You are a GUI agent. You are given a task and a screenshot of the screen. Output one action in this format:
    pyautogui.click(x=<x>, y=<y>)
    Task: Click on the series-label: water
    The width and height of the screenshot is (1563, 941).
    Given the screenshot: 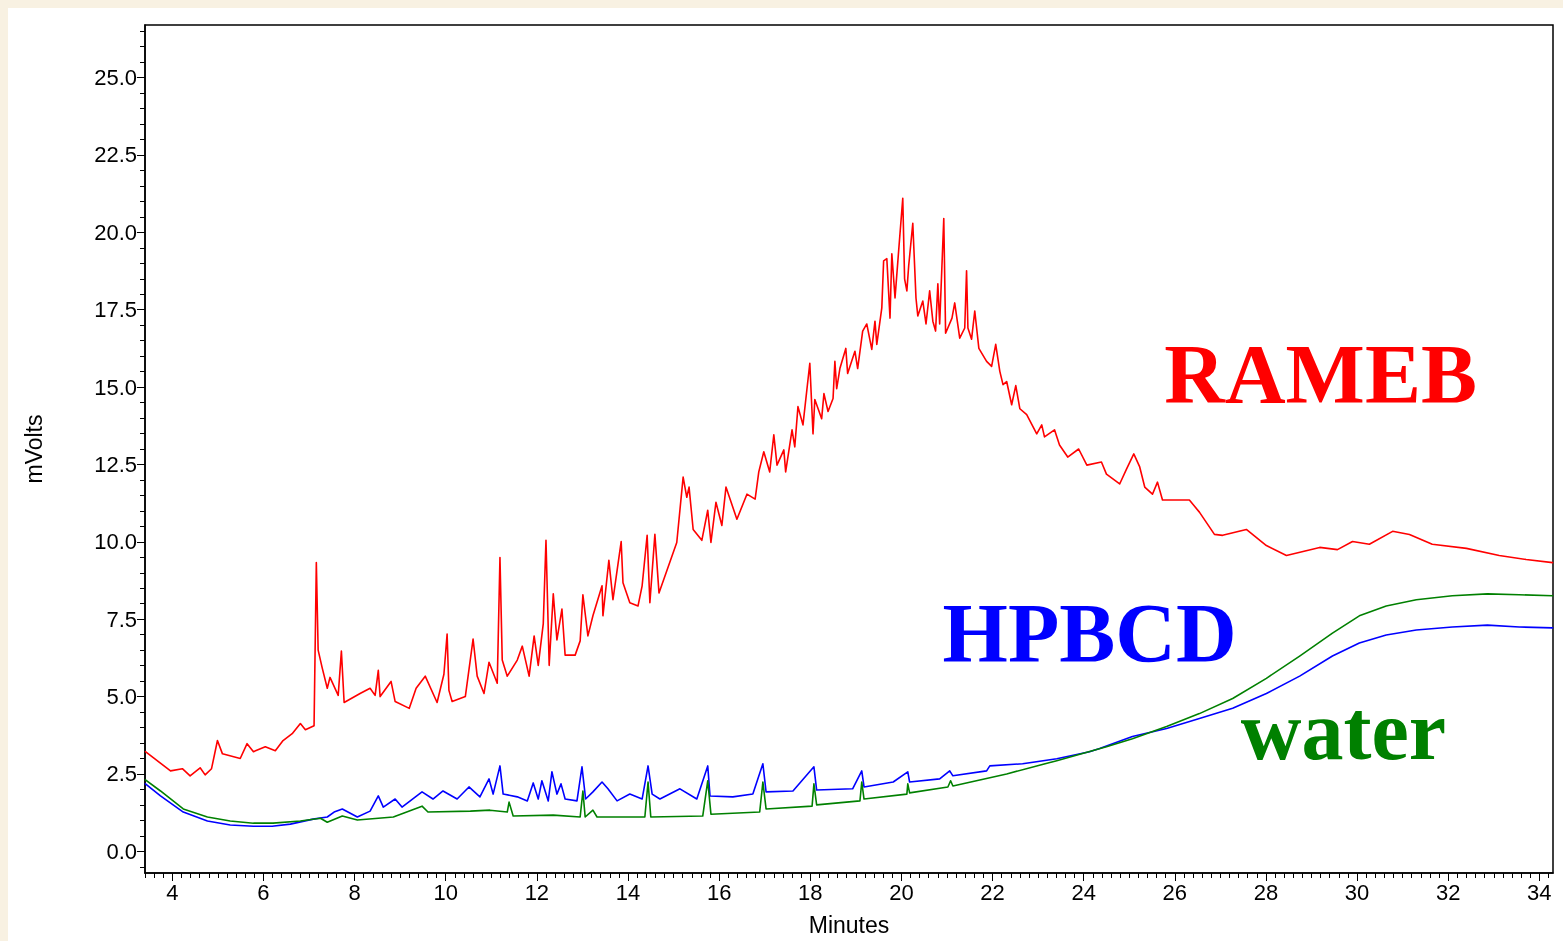 What is the action you would take?
    pyautogui.click(x=1343, y=731)
    